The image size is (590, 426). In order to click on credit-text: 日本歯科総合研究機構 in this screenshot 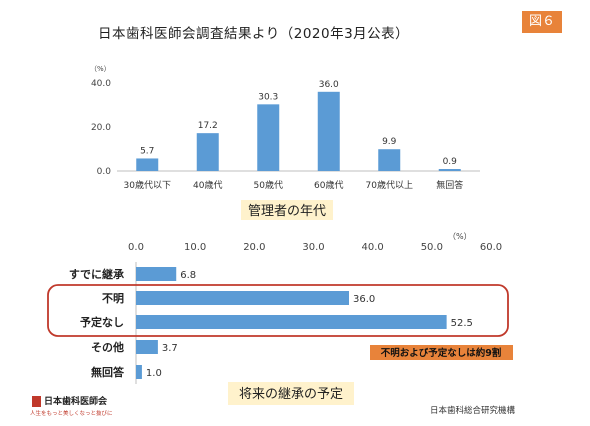, I will do `click(473, 411)`.